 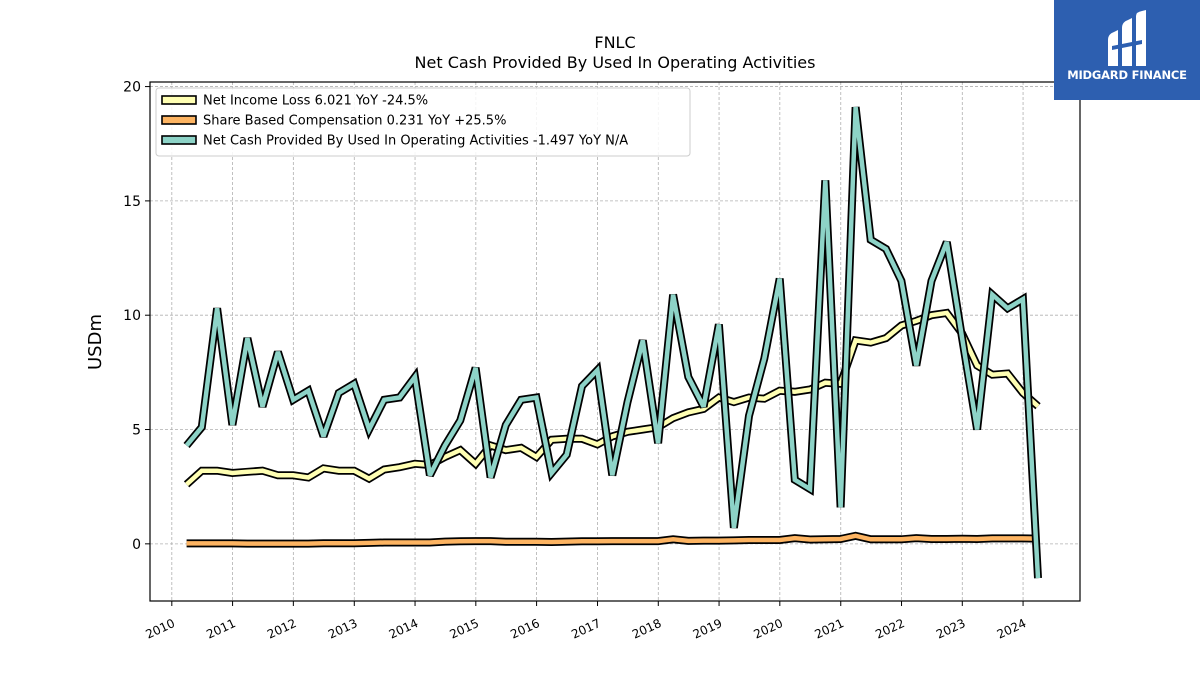 I want to click on logo-text: MIDGARD FINANCE, so click(x=1127, y=75).